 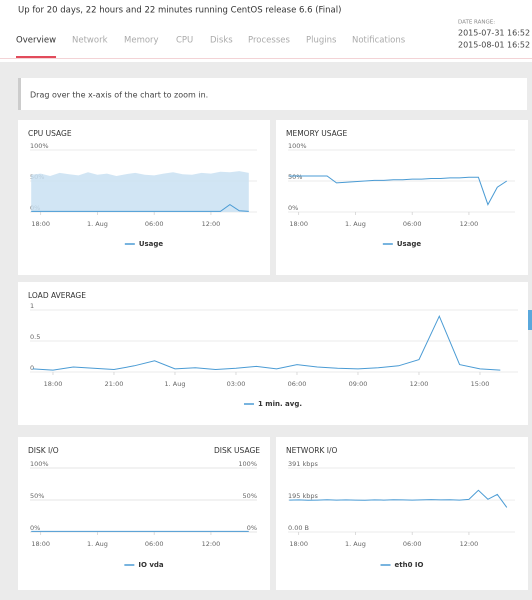 What do you see at coordinates (90, 41) in the screenshot?
I see `tab: Network` at bounding box center [90, 41].